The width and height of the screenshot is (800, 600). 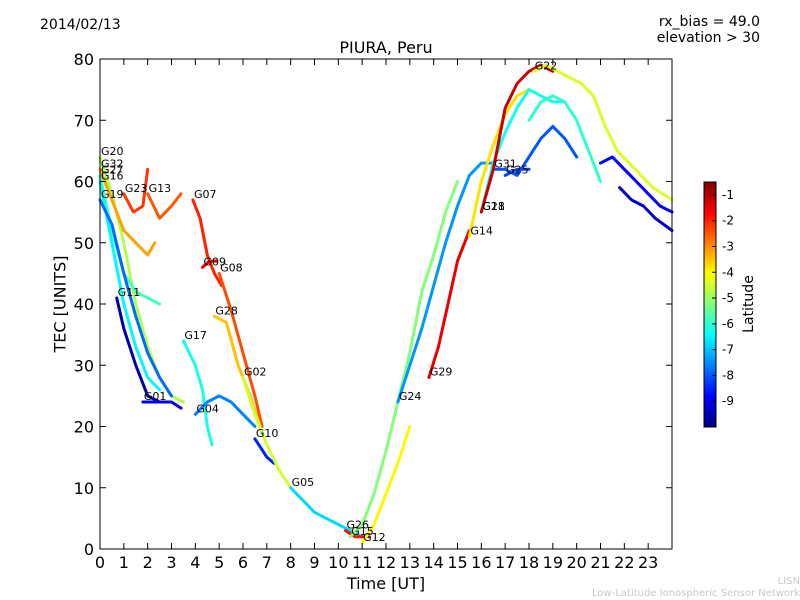 I want to click on x-tick-label: 17, so click(x=505, y=562).